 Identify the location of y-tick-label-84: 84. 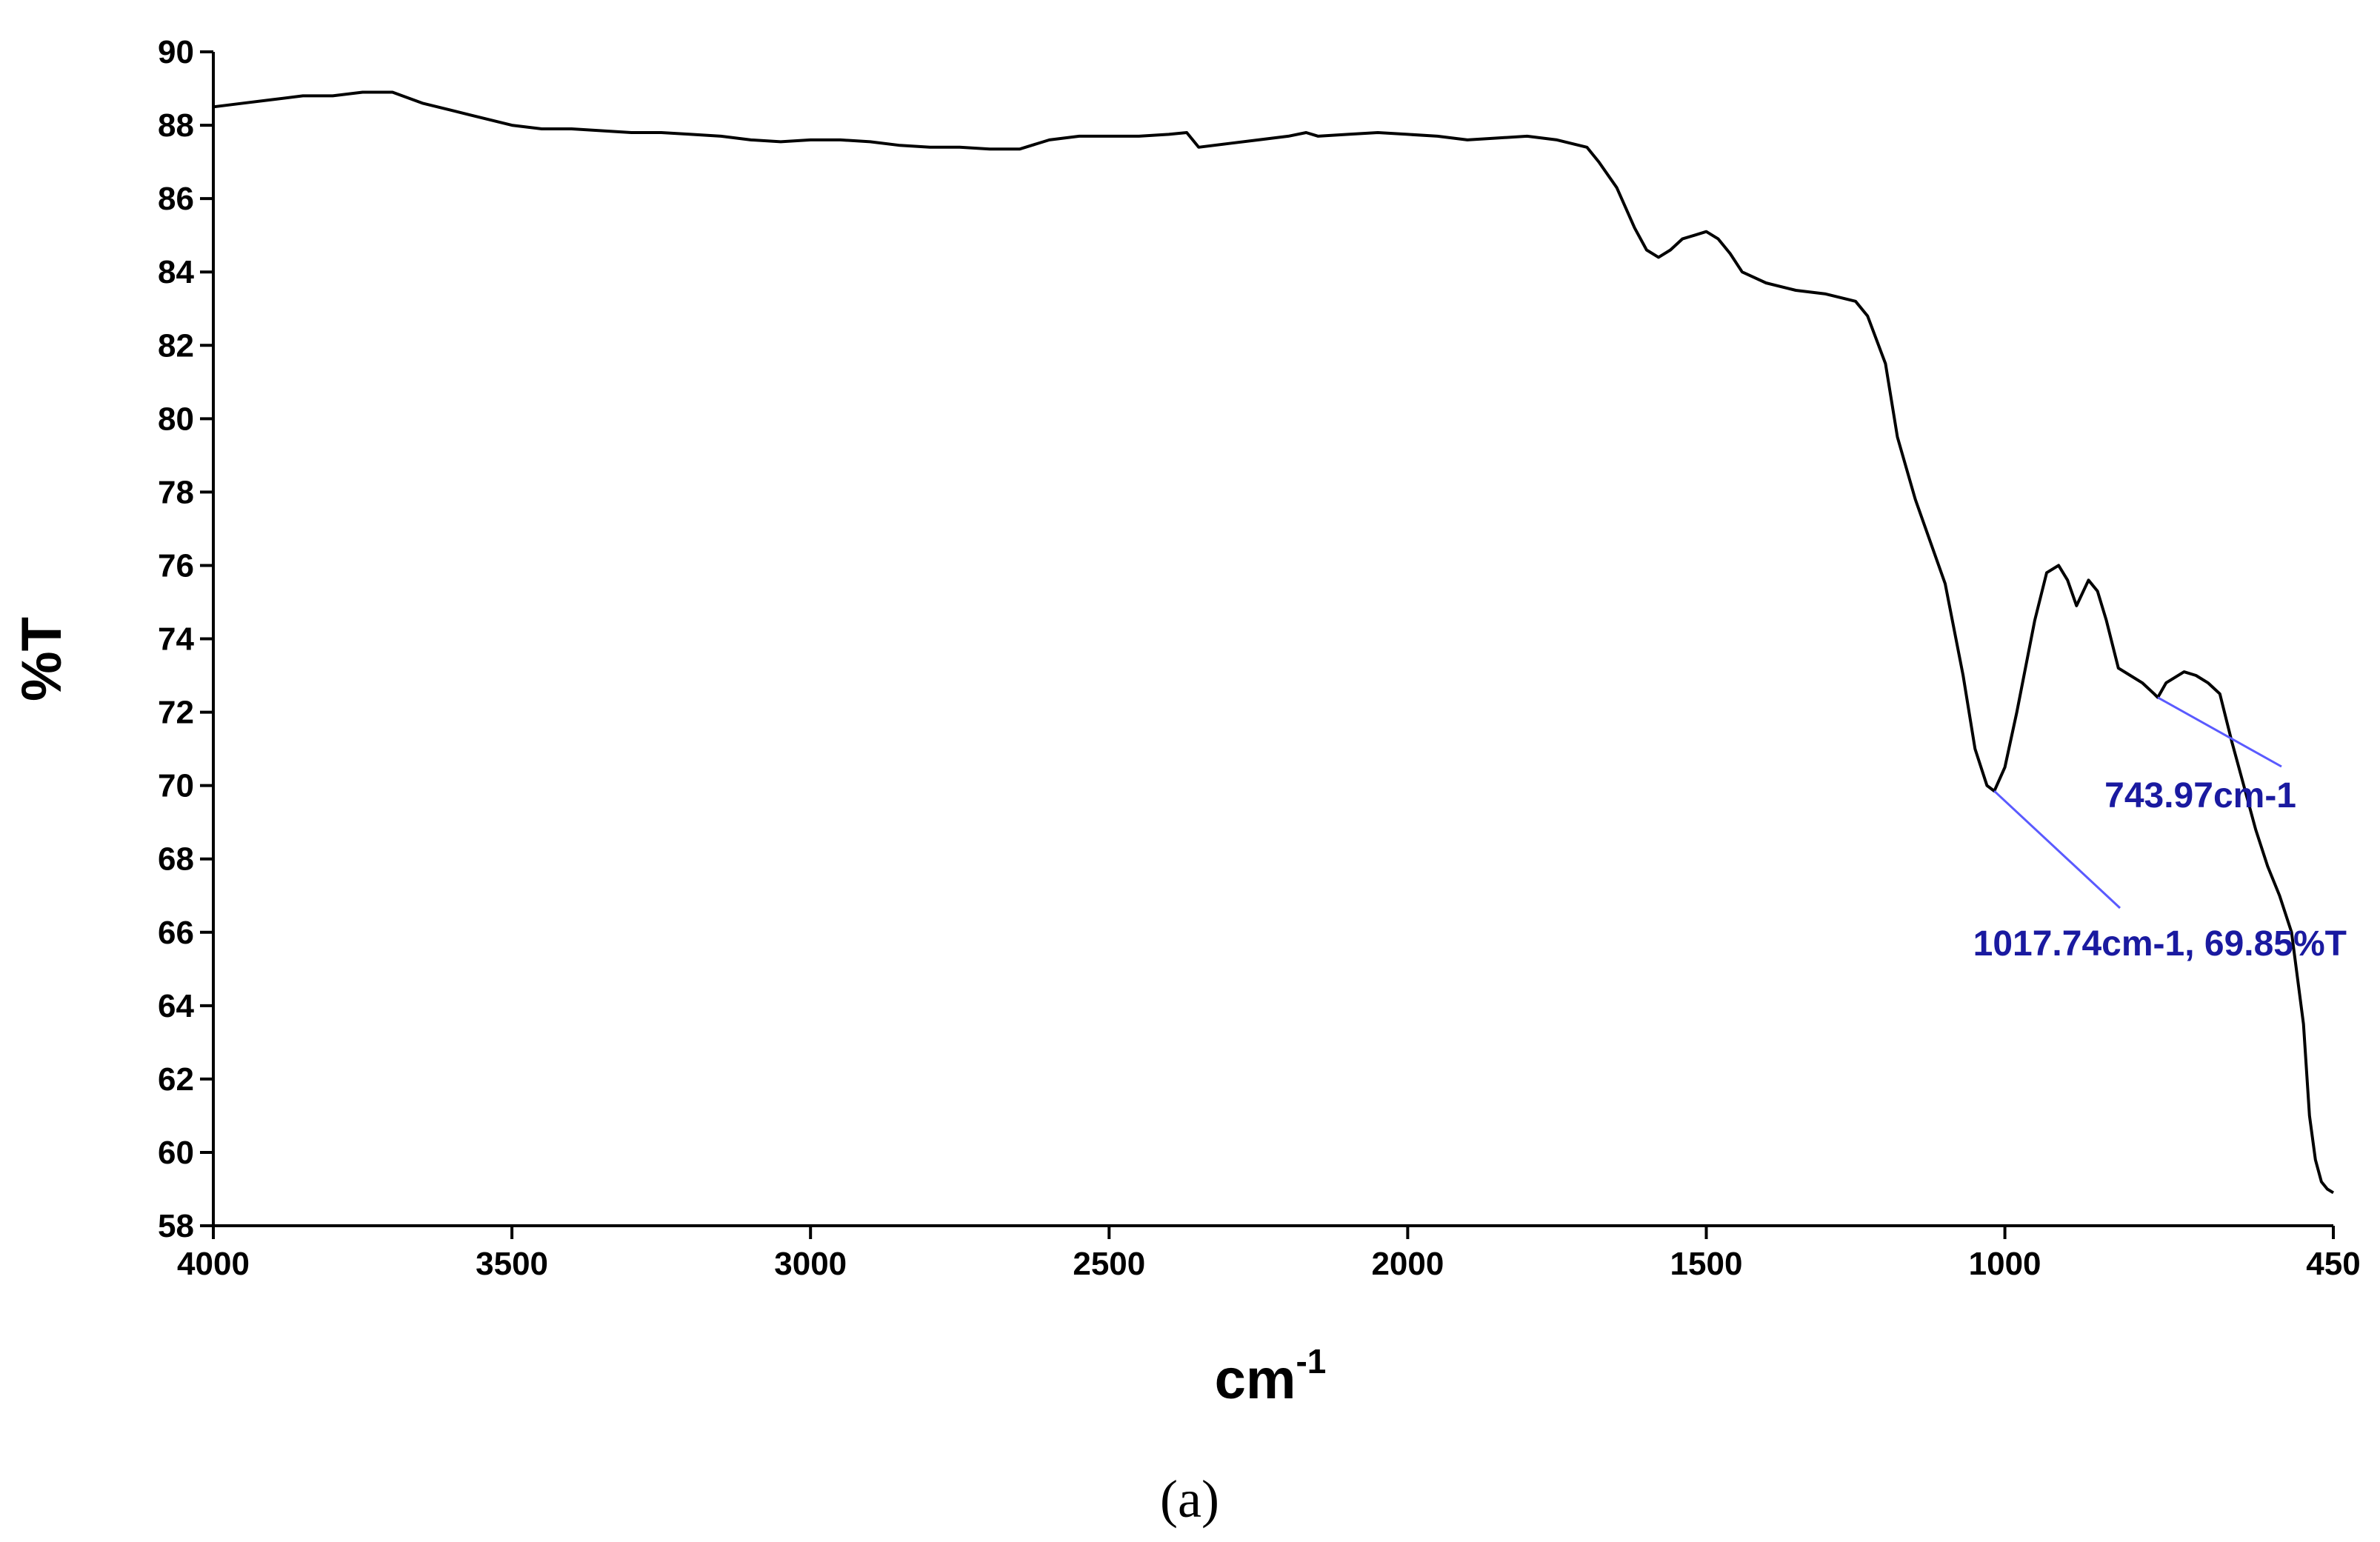
(176, 272).